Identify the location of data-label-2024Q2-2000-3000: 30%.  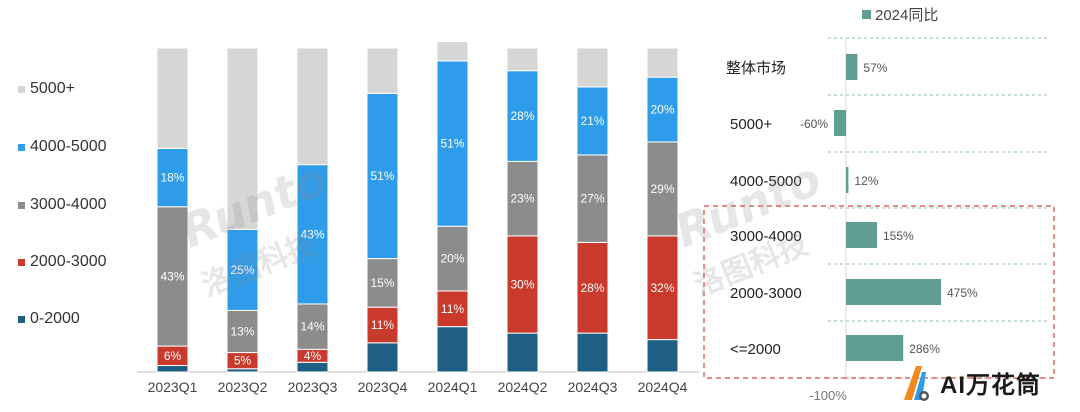
(522, 285).